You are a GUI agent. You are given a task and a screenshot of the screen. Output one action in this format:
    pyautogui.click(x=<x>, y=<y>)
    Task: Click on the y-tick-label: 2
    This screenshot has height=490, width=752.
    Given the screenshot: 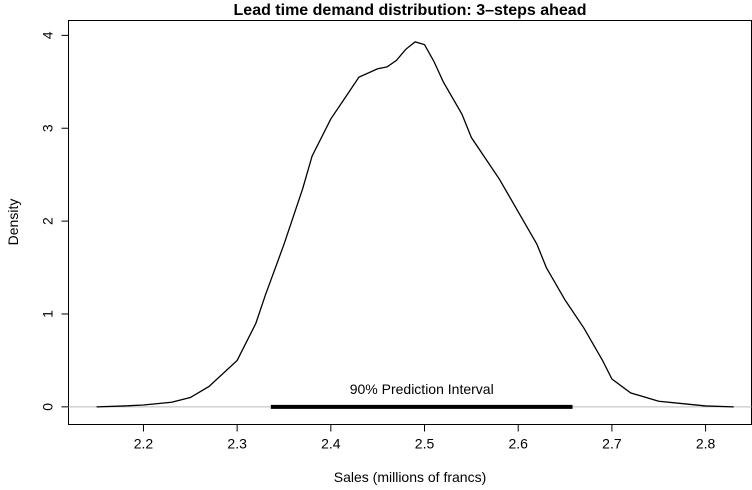 What is the action you would take?
    pyautogui.click(x=48, y=221)
    